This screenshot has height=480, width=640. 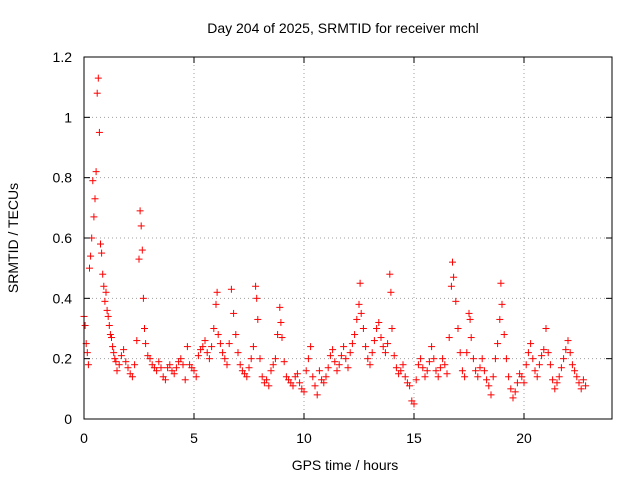 I want to click on y-tick-label: 1.2, so click(x=63, y=57).